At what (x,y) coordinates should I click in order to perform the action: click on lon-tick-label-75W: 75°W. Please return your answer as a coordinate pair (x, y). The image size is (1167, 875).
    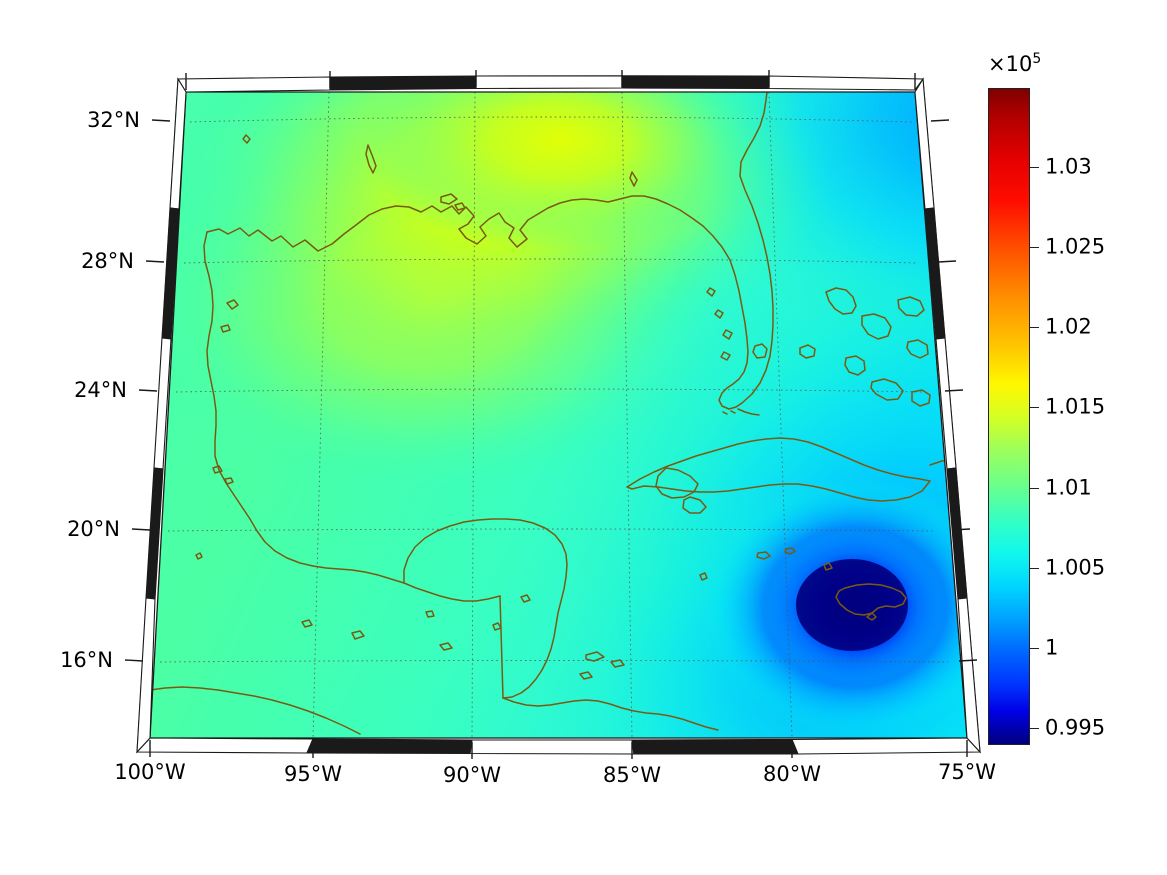
    Looking at the image, I should click on (967, 772).